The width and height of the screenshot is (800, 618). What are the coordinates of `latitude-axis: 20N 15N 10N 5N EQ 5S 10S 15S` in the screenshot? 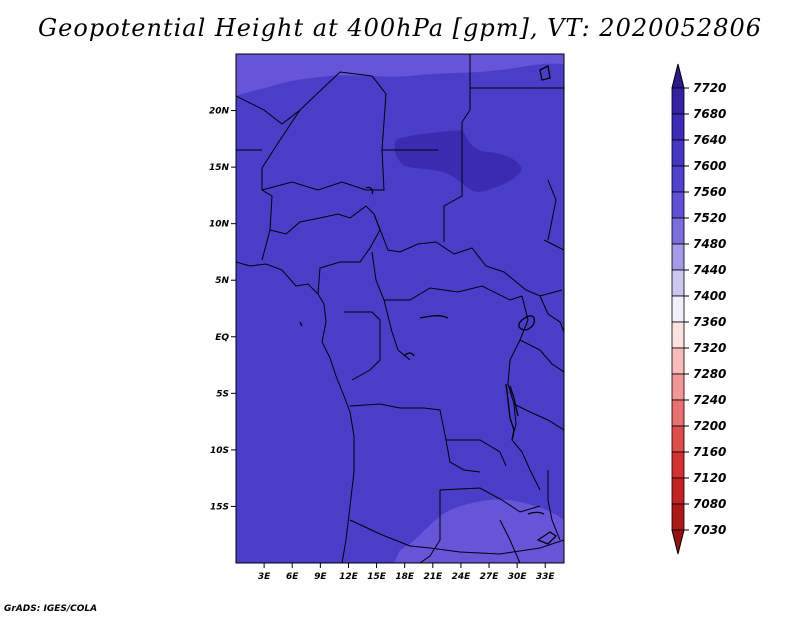 It's located at (222, 309).